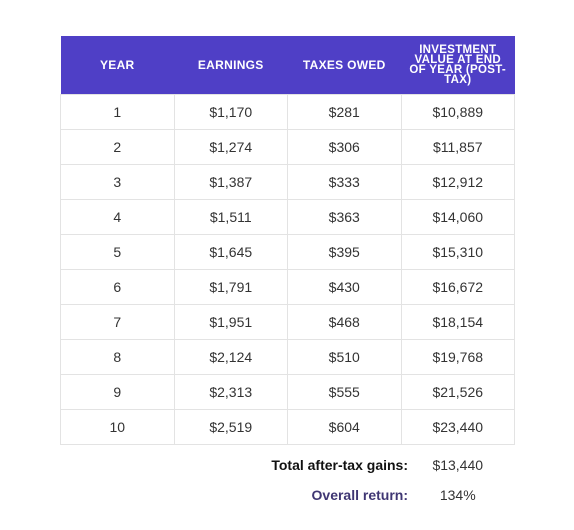 The height and width of the screenshot is (530, 574). What do you see at coordinates (117, 112) in the screenshot?
I see `cell-year: 1` at bounding box center [117, 112].